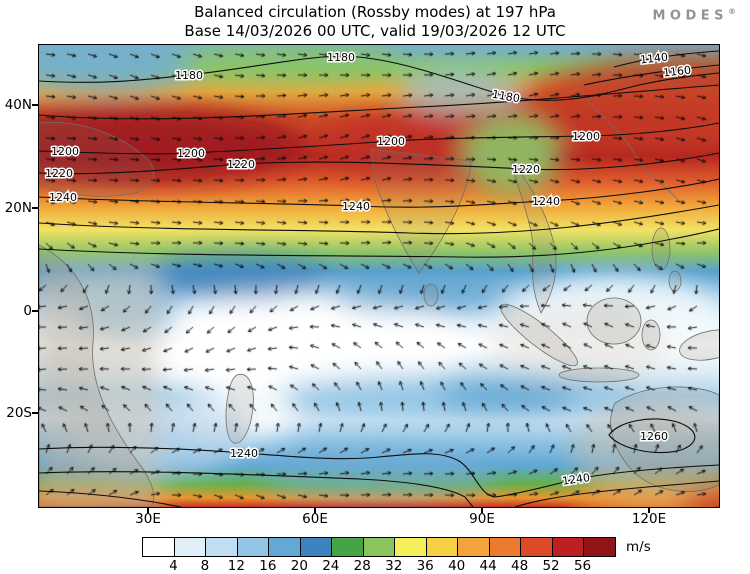 This screenshot has width=750, height=574. Describe the element at coordinates (315, 519) in the screenshot. I see `x-axis-label-60e: 60E` at that location.